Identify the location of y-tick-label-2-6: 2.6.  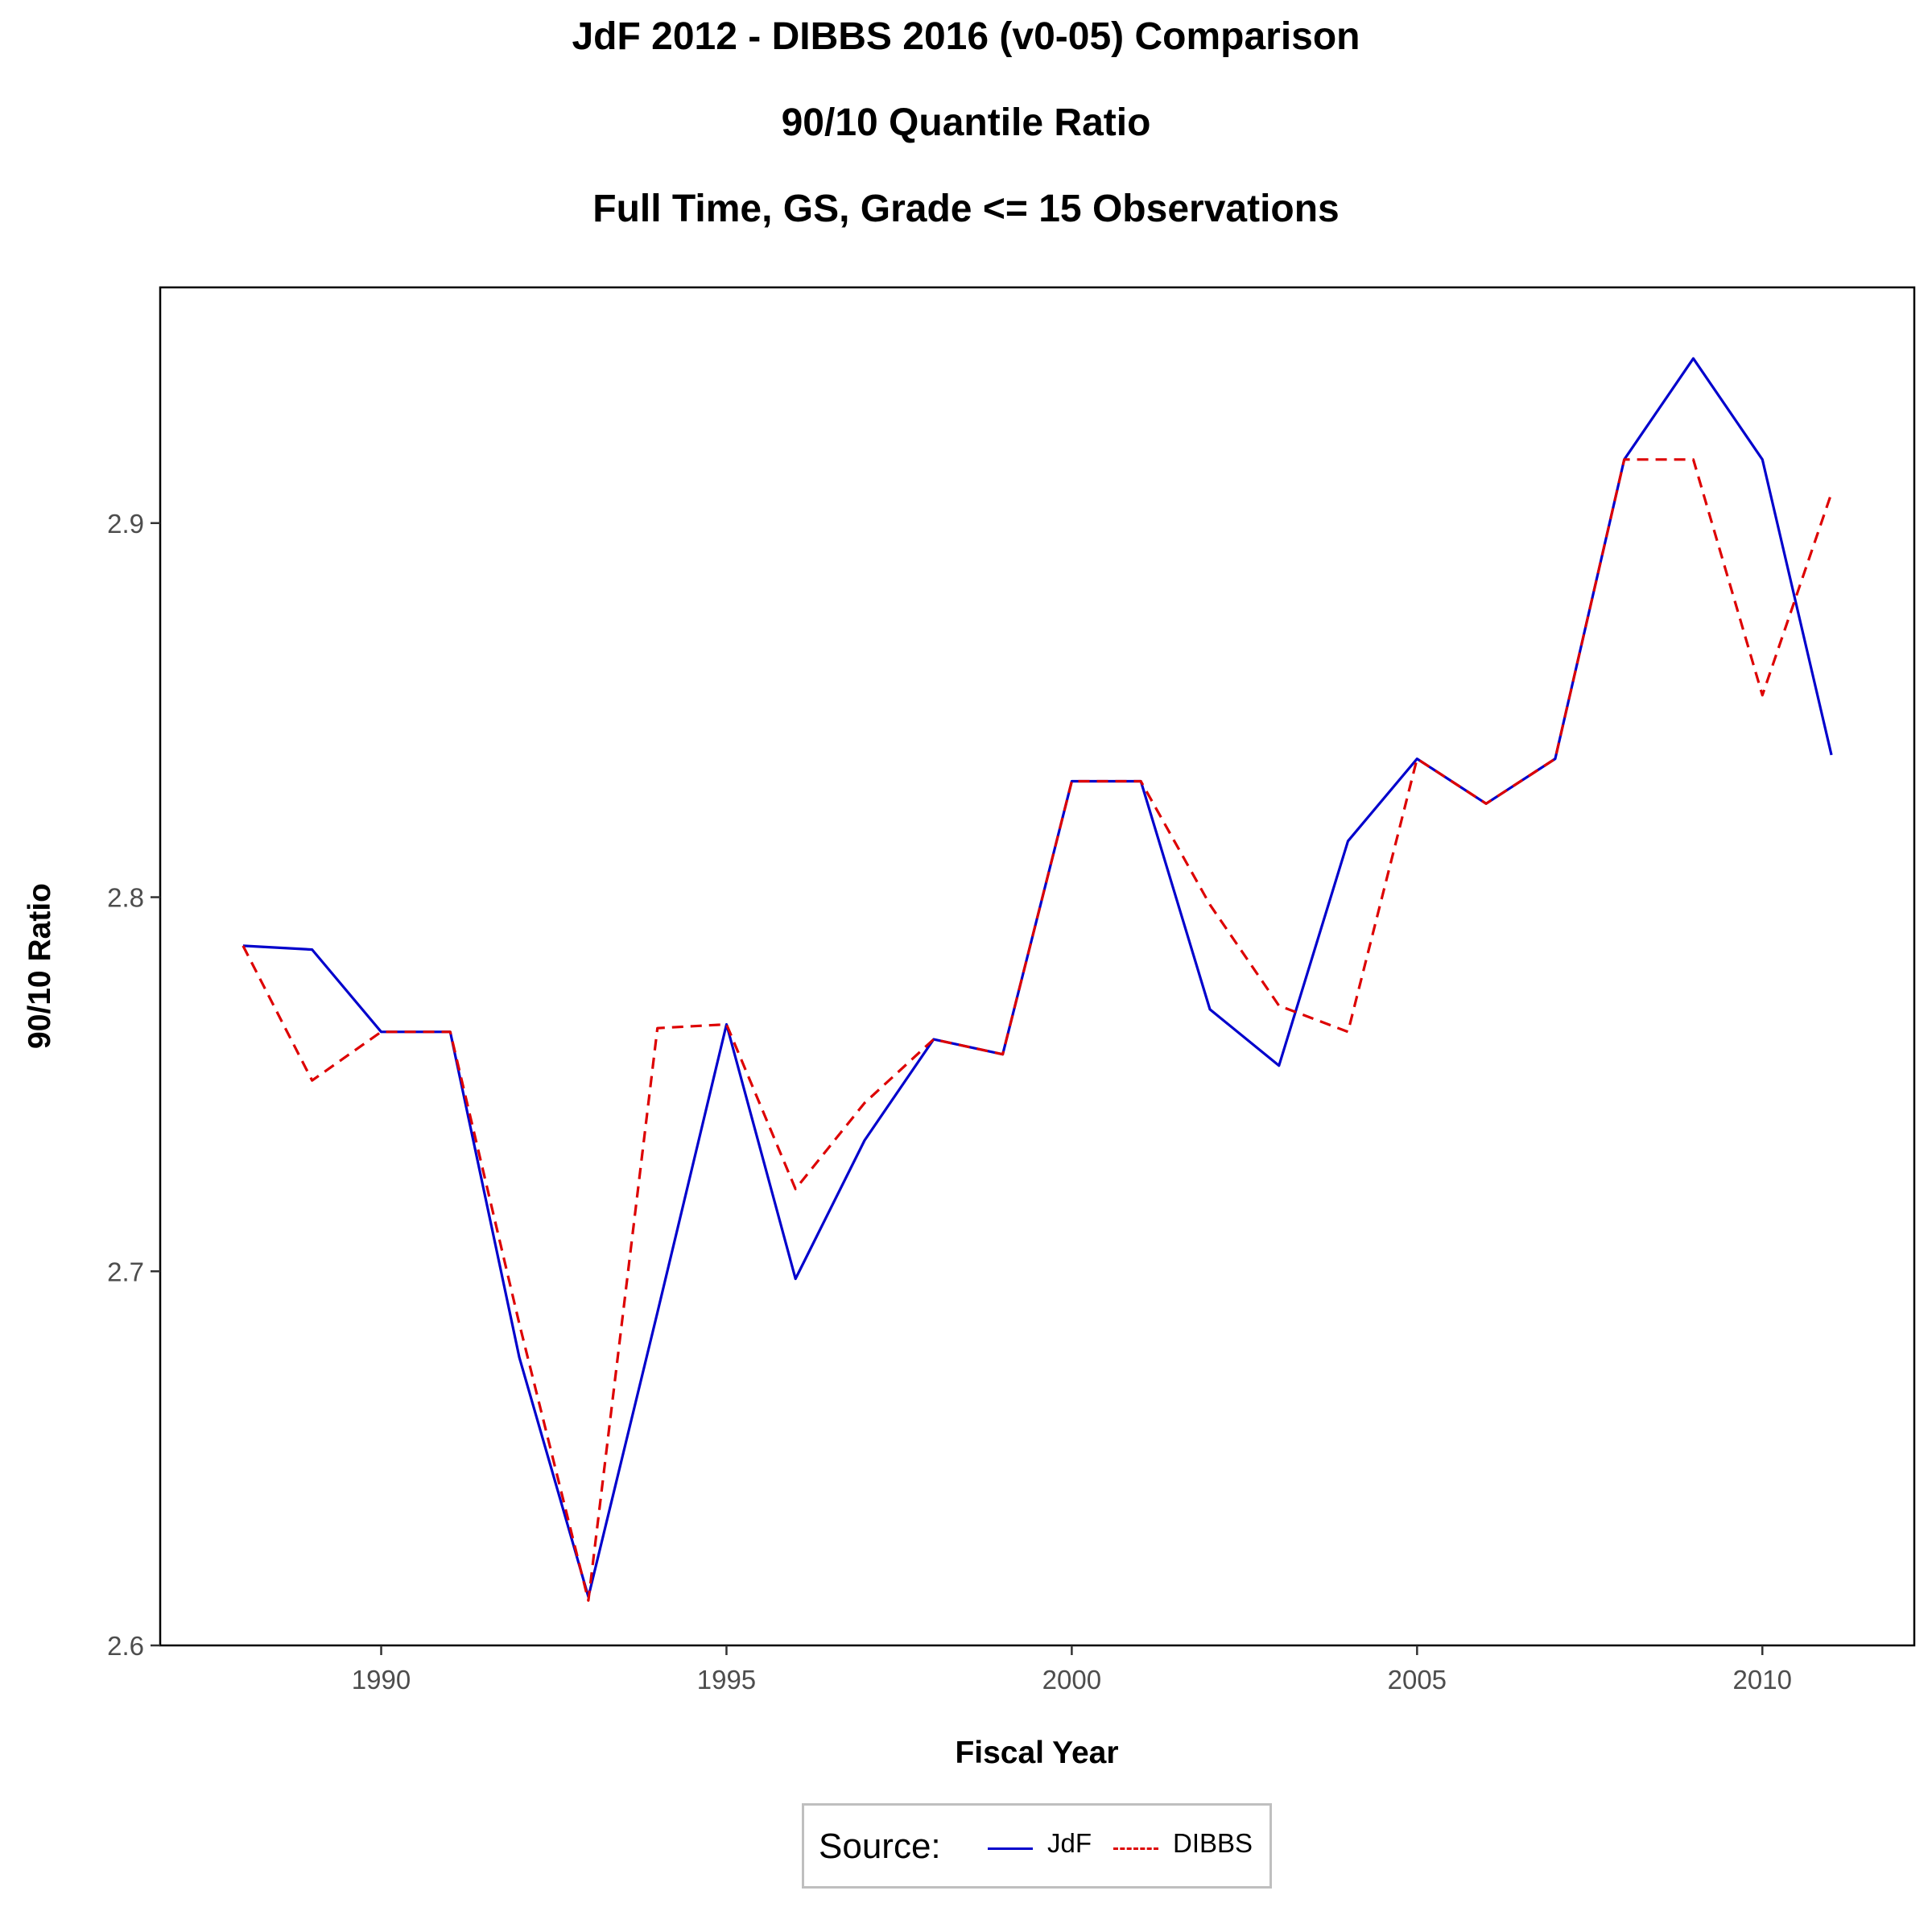
(126, 1646).